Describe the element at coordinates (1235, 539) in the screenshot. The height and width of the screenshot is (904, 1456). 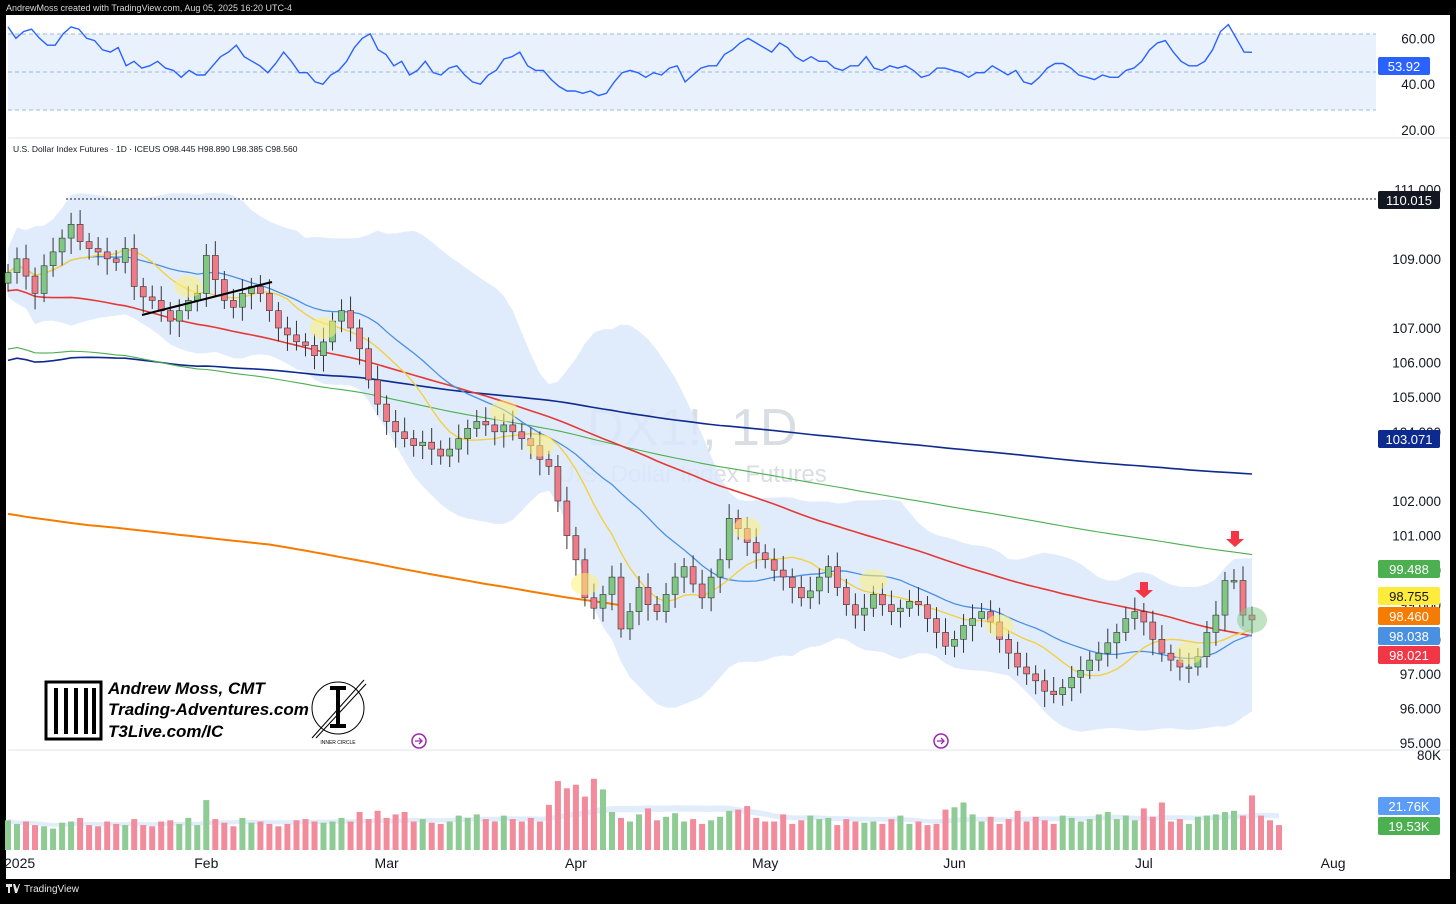
I see `arrow-down-icon` at that location.